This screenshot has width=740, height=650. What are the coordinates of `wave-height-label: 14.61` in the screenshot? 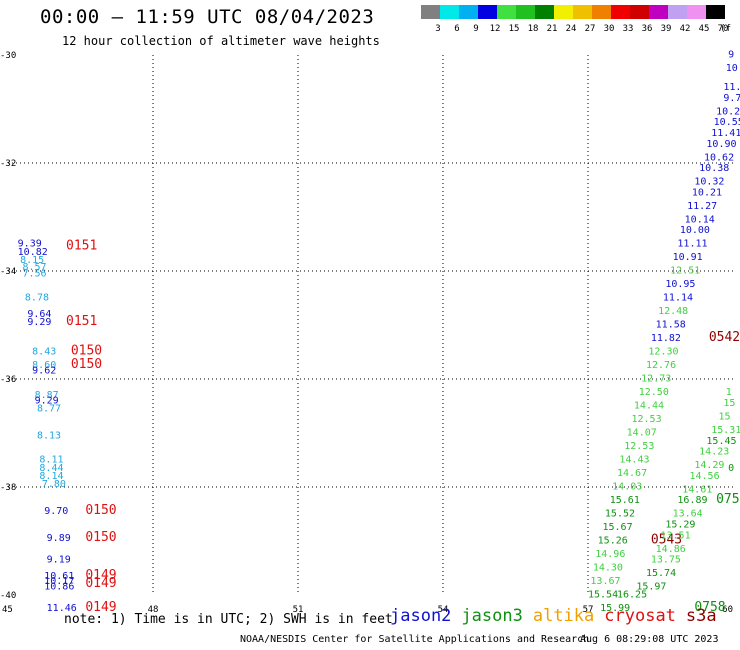 It's located at (697, 489).